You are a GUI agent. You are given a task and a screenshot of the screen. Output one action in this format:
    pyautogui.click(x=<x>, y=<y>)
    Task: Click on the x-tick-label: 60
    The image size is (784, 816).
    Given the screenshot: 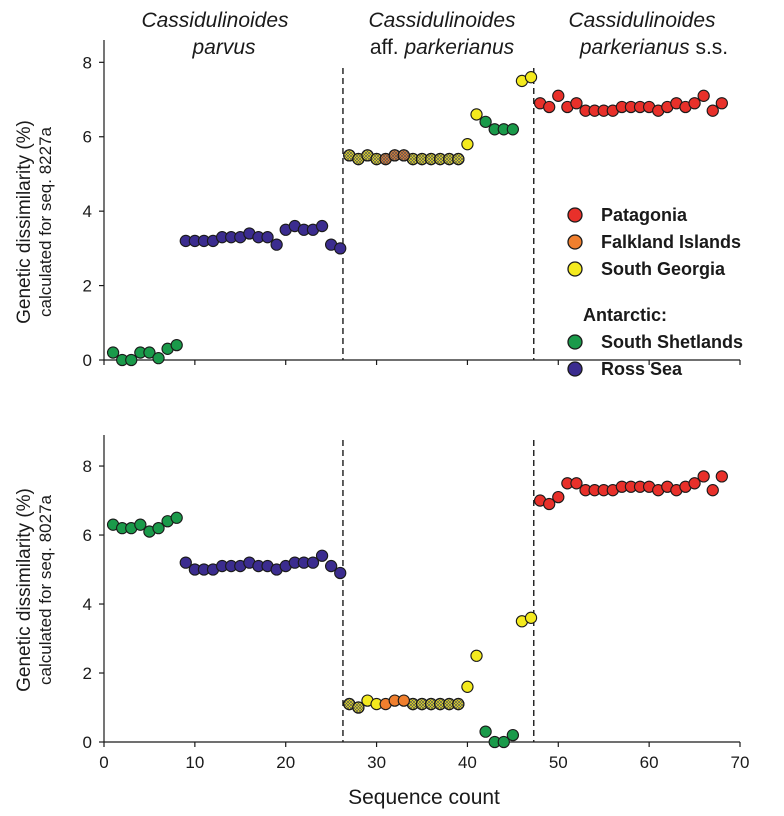 What is the action you would take?
    pyautogui.click(x=649, y=762)
    